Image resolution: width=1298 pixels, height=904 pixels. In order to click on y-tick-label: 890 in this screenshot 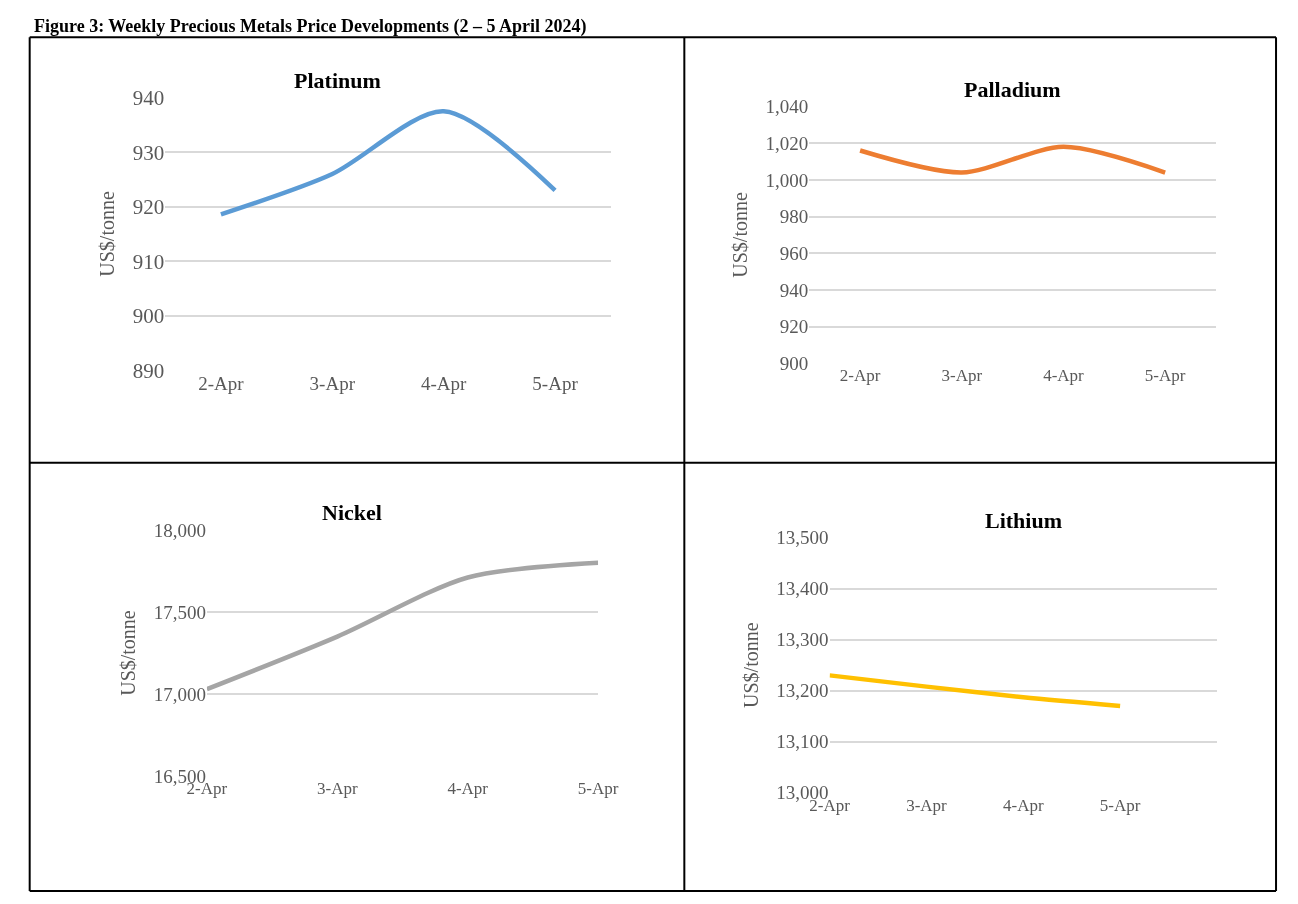, I will do `click(148, 370)`.